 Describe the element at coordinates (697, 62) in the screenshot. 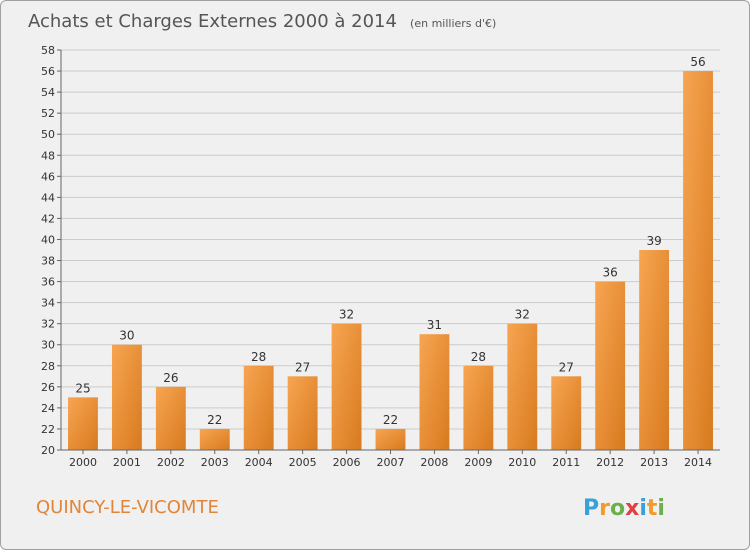

I see `data-label: 56` at that location.